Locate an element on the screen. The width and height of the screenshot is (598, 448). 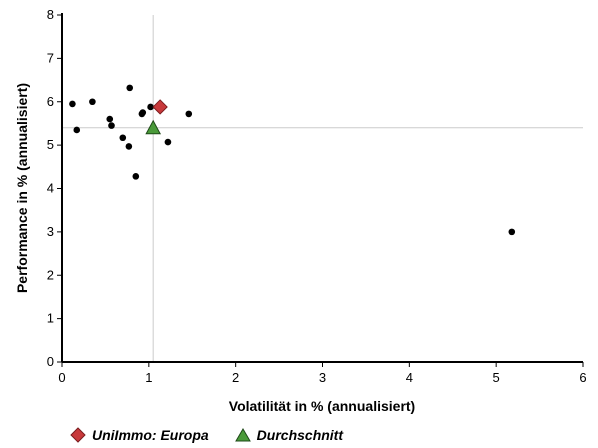
x-tick-label: 5 is located at coordinates (496, 377).